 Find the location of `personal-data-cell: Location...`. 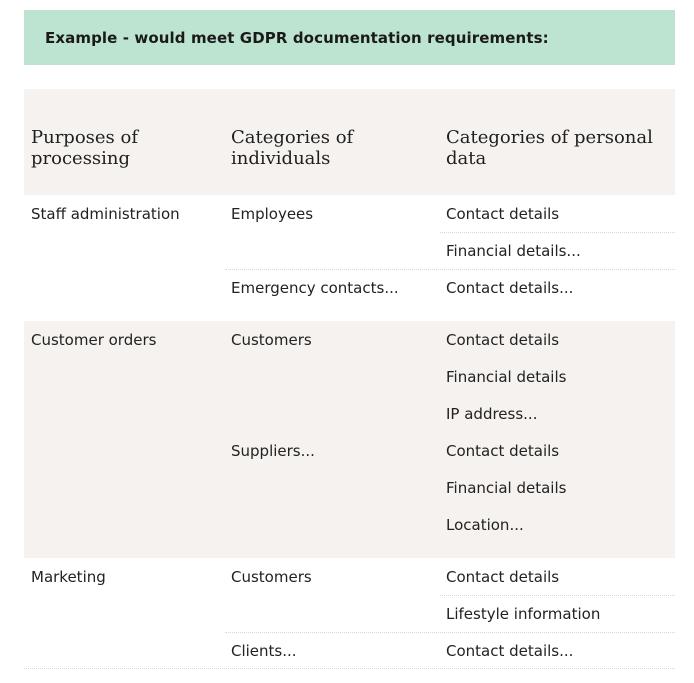

personal-data-cell: Location... is located at coordinates (485, 525).